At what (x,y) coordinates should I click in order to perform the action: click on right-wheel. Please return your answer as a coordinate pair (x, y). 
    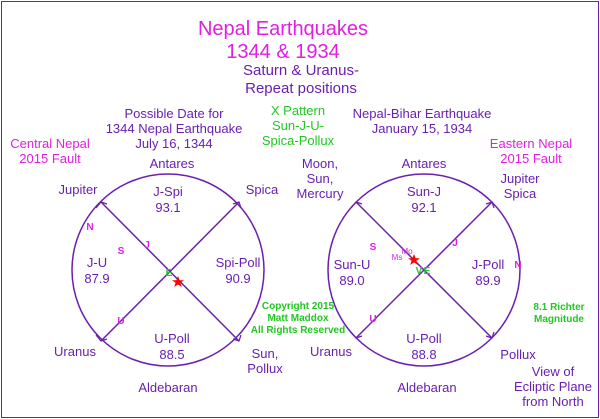
    Looking at the image, I should click on (424, 270).